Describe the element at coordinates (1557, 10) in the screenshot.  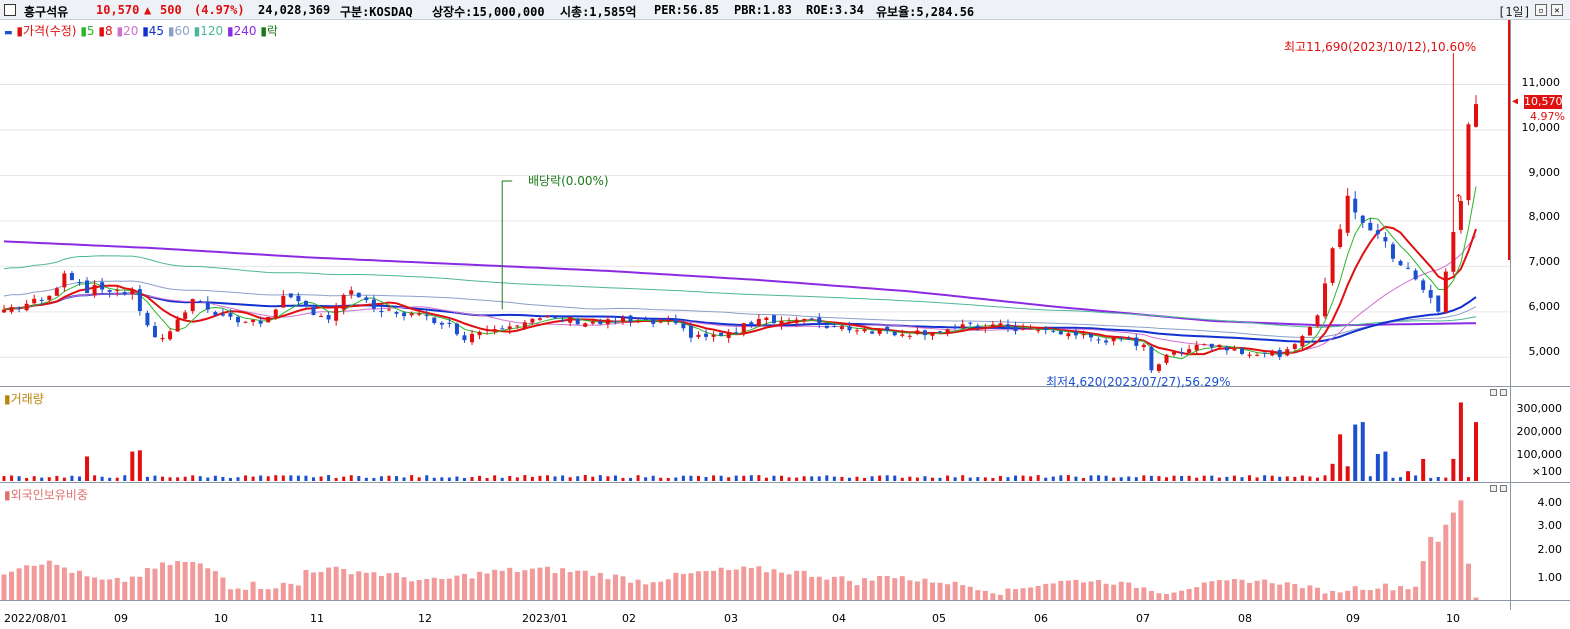
I see `close-icon: ✕` at that location.